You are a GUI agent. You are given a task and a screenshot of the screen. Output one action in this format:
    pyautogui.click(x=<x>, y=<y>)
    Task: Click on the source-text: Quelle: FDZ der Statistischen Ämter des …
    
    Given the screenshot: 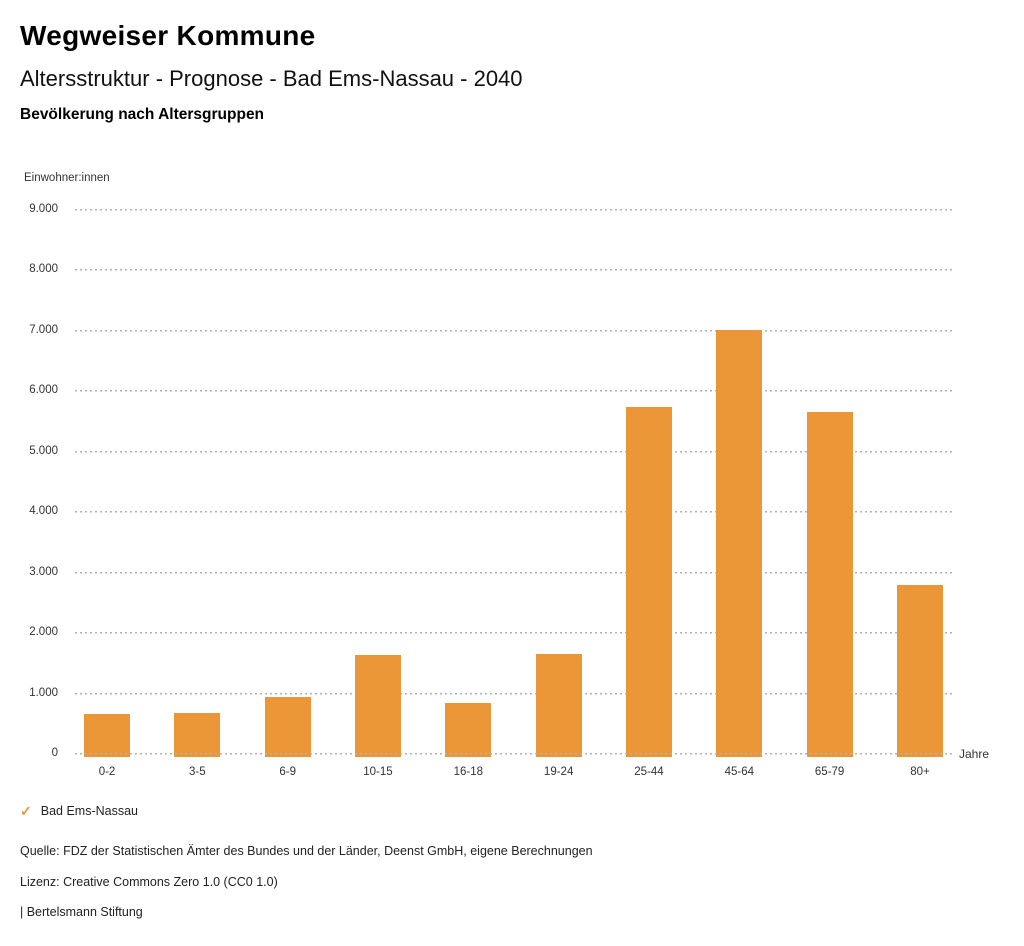 What is the action you would take?
    pyautogui.click(x=306, y=851)
    